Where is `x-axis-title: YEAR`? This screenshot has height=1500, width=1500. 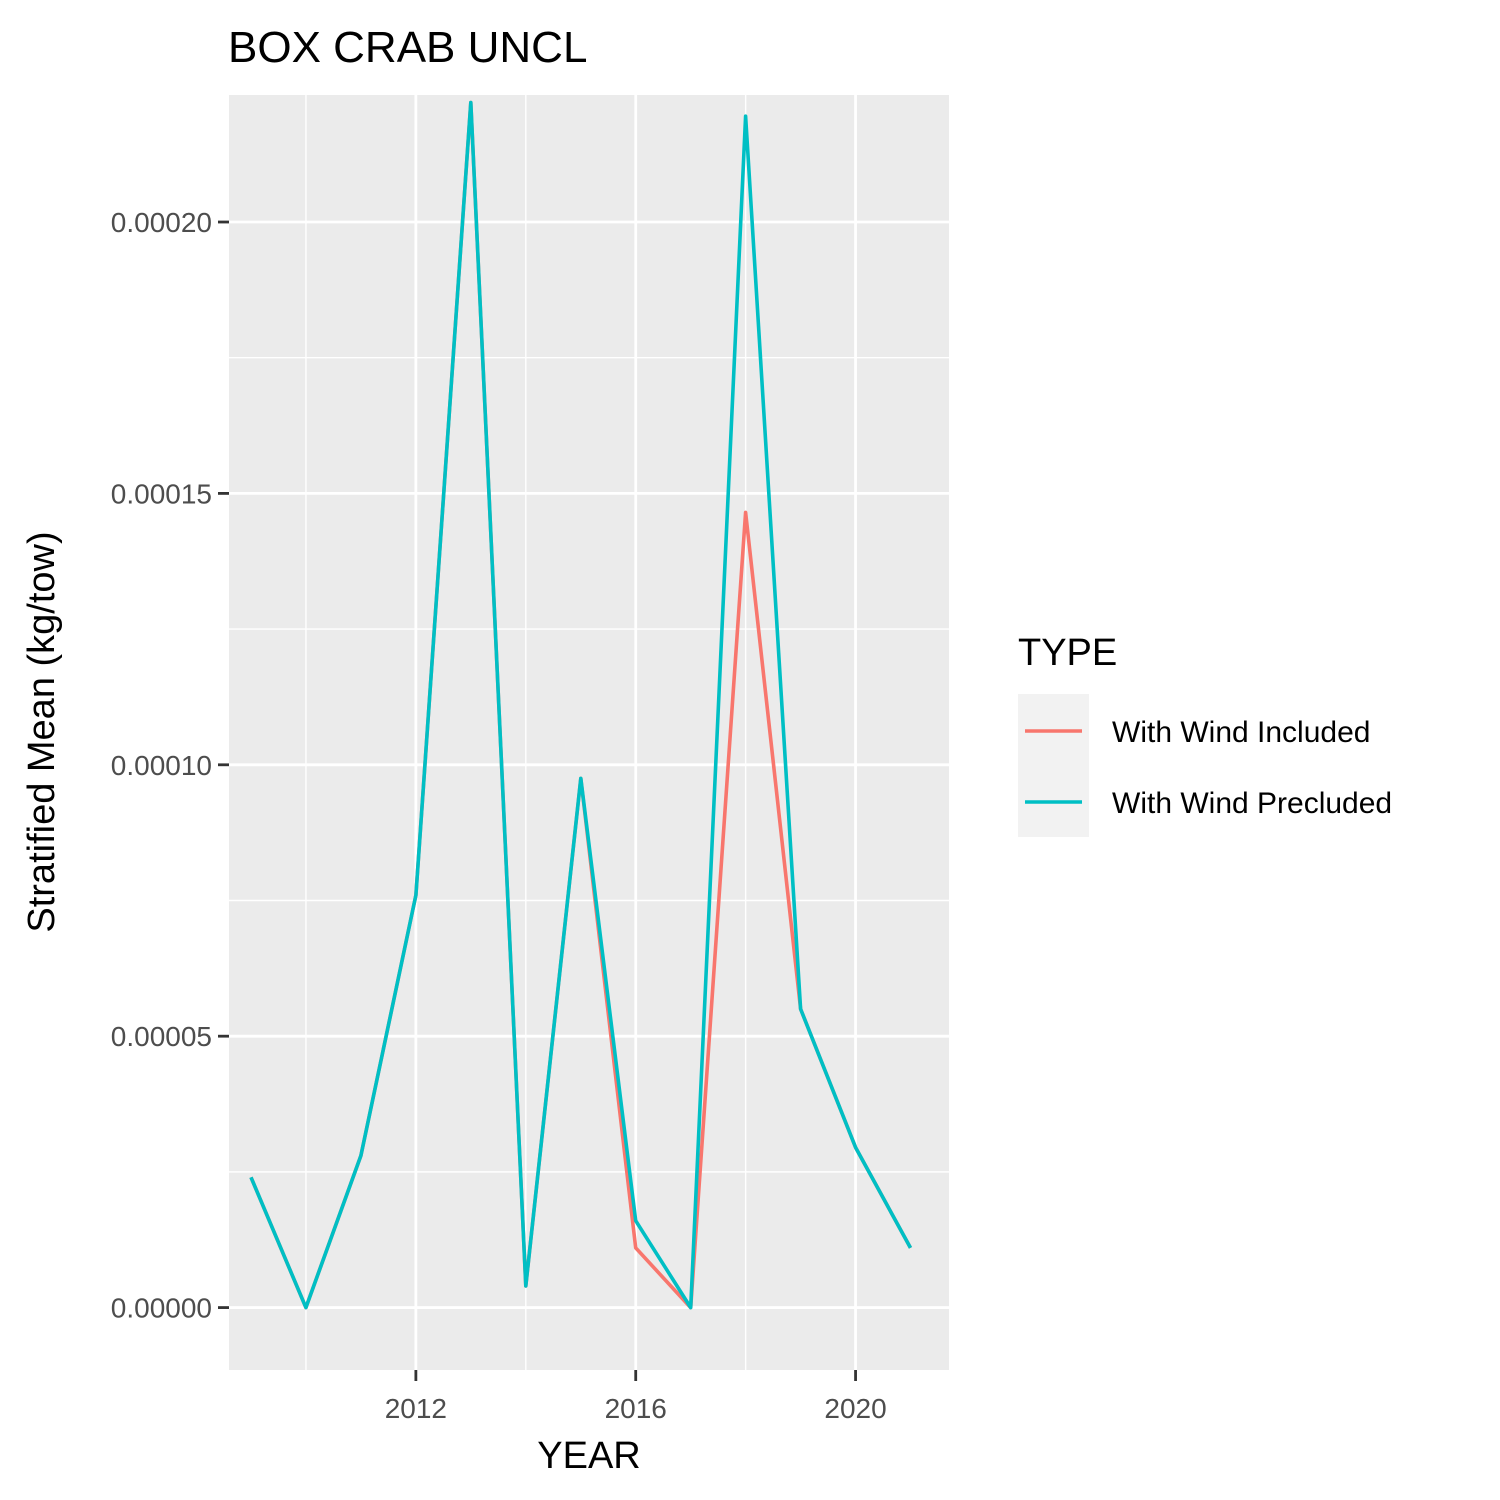 x-axis-title: YEAR is located at coordinates (588, 1456).